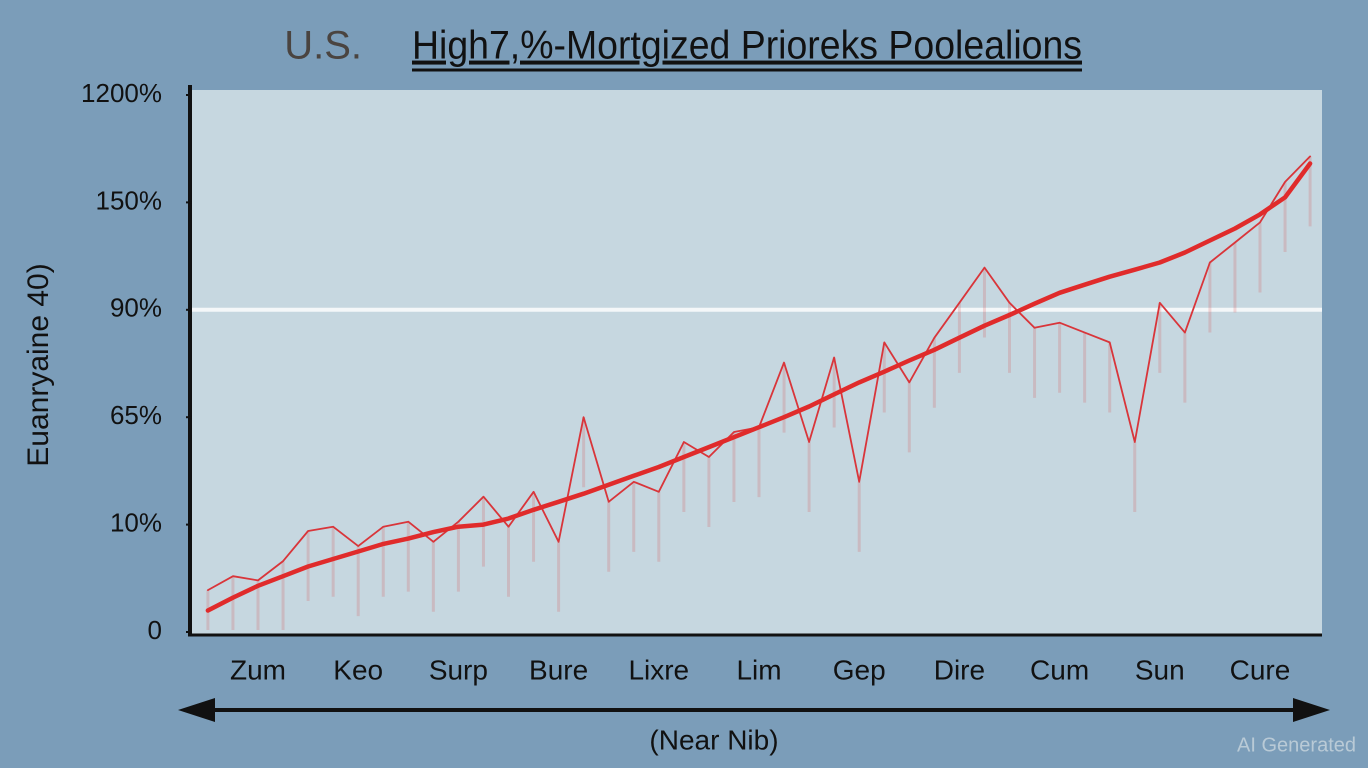 The width and height of the screenshot is (1368, 768). Describe the element at coordinates (758, 669) in the screenshot. I see `x-tick-label: Lim` at that location.